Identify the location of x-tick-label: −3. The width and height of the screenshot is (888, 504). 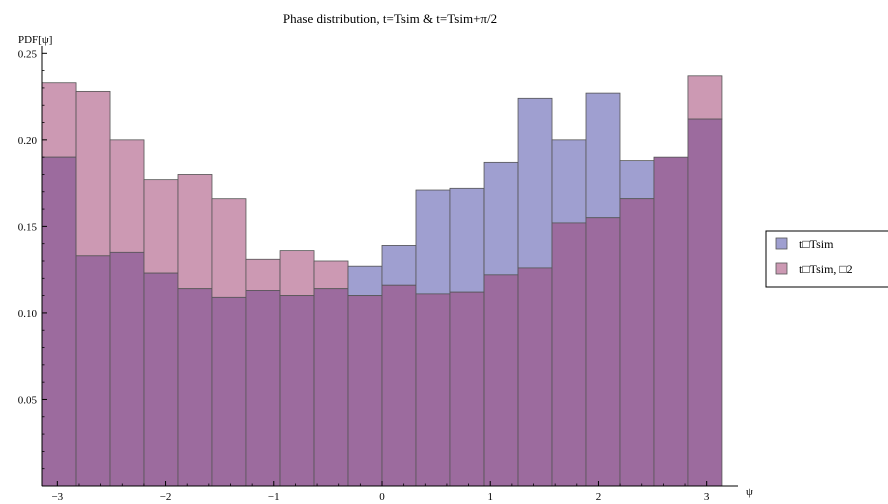
(57, 497).